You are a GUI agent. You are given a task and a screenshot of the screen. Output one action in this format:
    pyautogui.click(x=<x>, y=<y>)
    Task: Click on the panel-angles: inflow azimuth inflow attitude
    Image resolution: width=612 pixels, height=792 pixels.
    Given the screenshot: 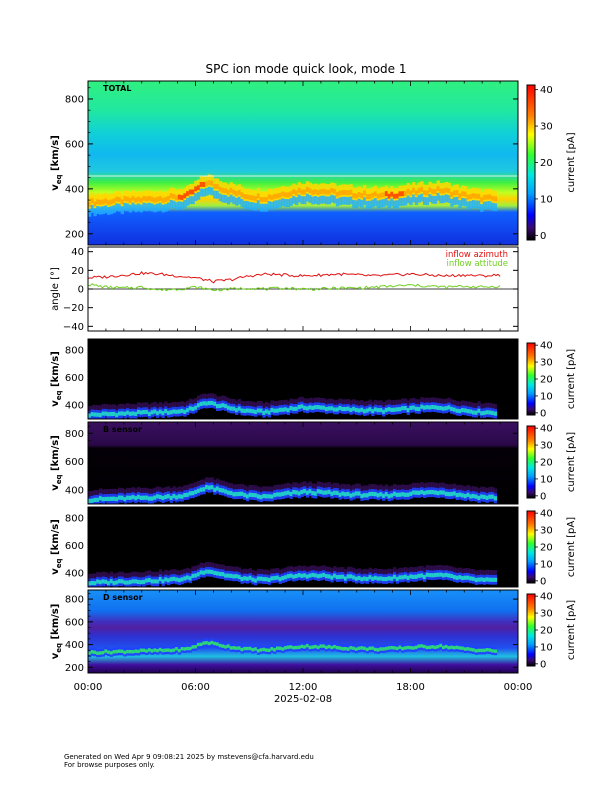 What is the action you would take?
    pyautogui.click(x=303, y=289)
    